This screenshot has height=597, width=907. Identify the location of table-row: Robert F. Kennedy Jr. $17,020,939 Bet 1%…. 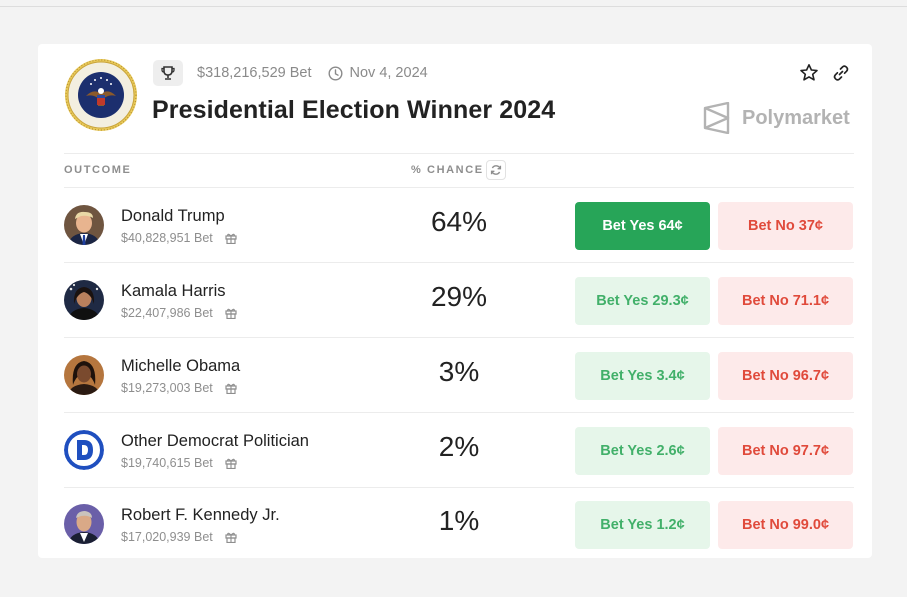
(459, 524).